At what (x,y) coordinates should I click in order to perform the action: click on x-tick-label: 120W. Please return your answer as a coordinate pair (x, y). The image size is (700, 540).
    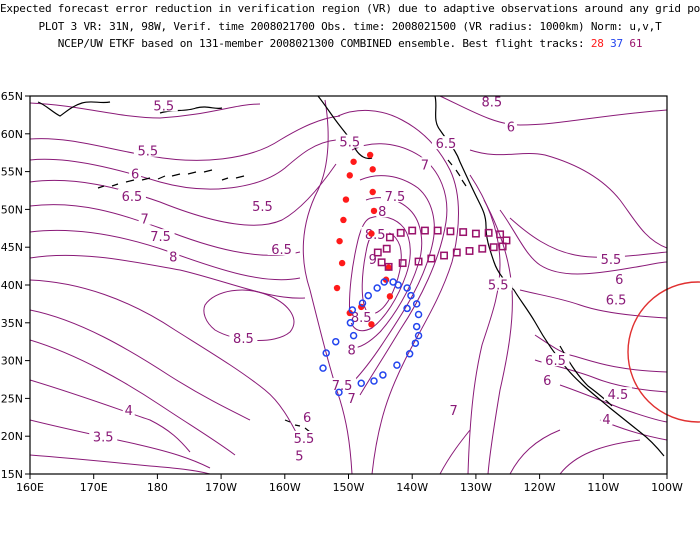
    Looking at the image, I should click on (540, 487).